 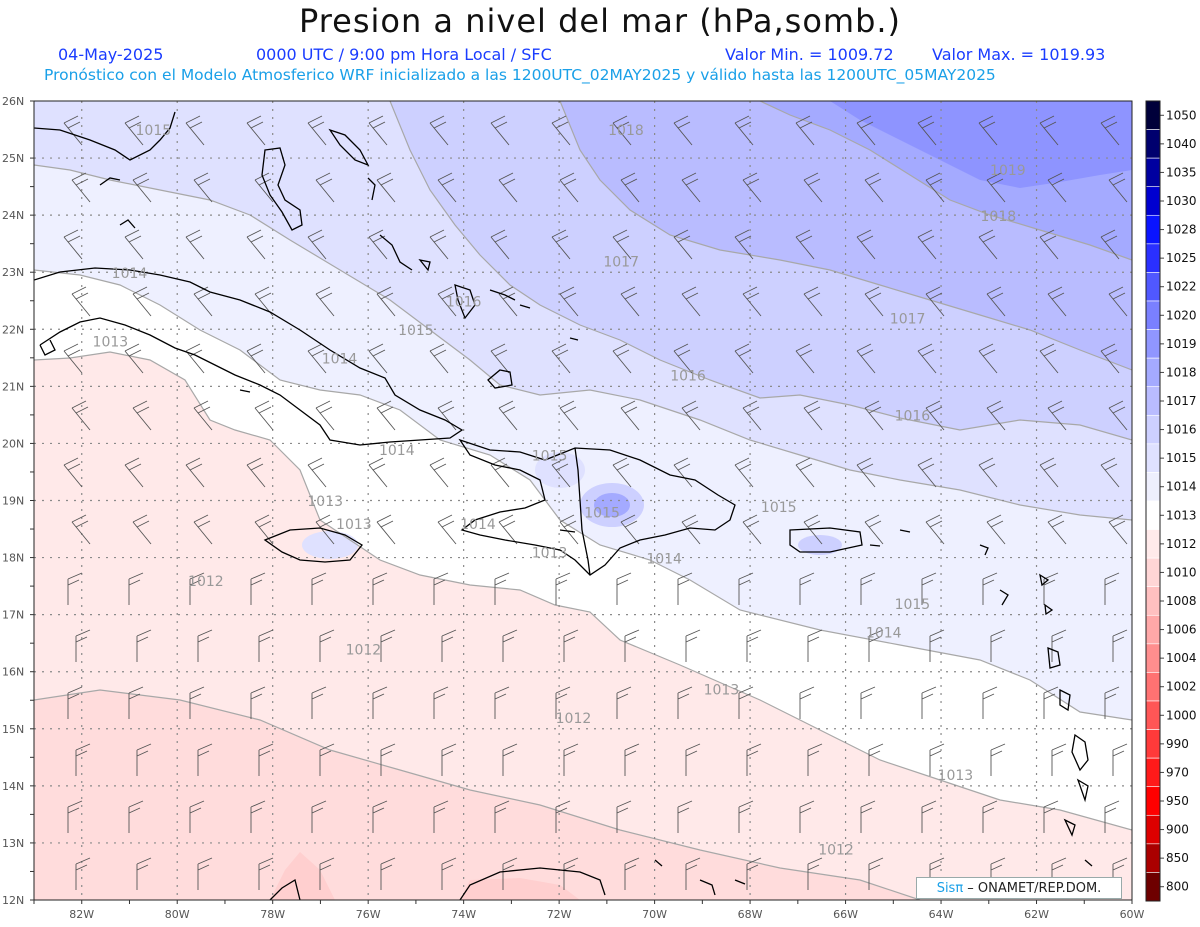 I want to click on legend-label: 1030, so click(x=1181, y=201).